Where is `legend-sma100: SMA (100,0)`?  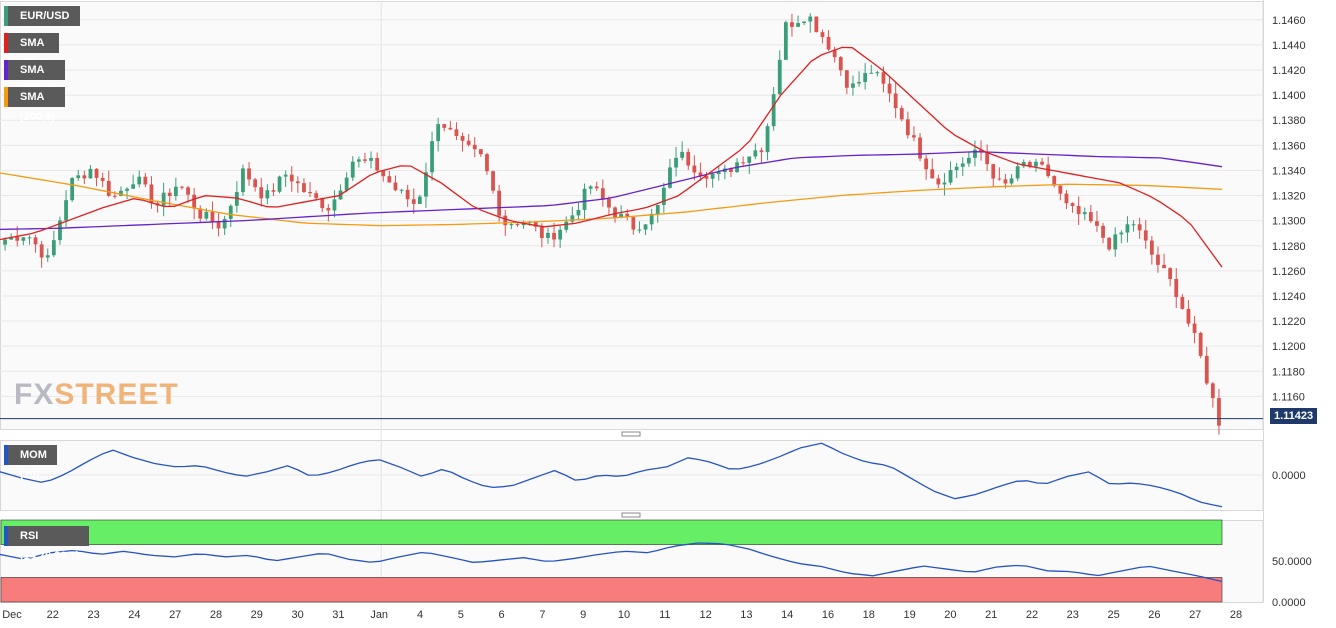 legend-sma100: SMA (100,0) is located at coordinates (34, 78).